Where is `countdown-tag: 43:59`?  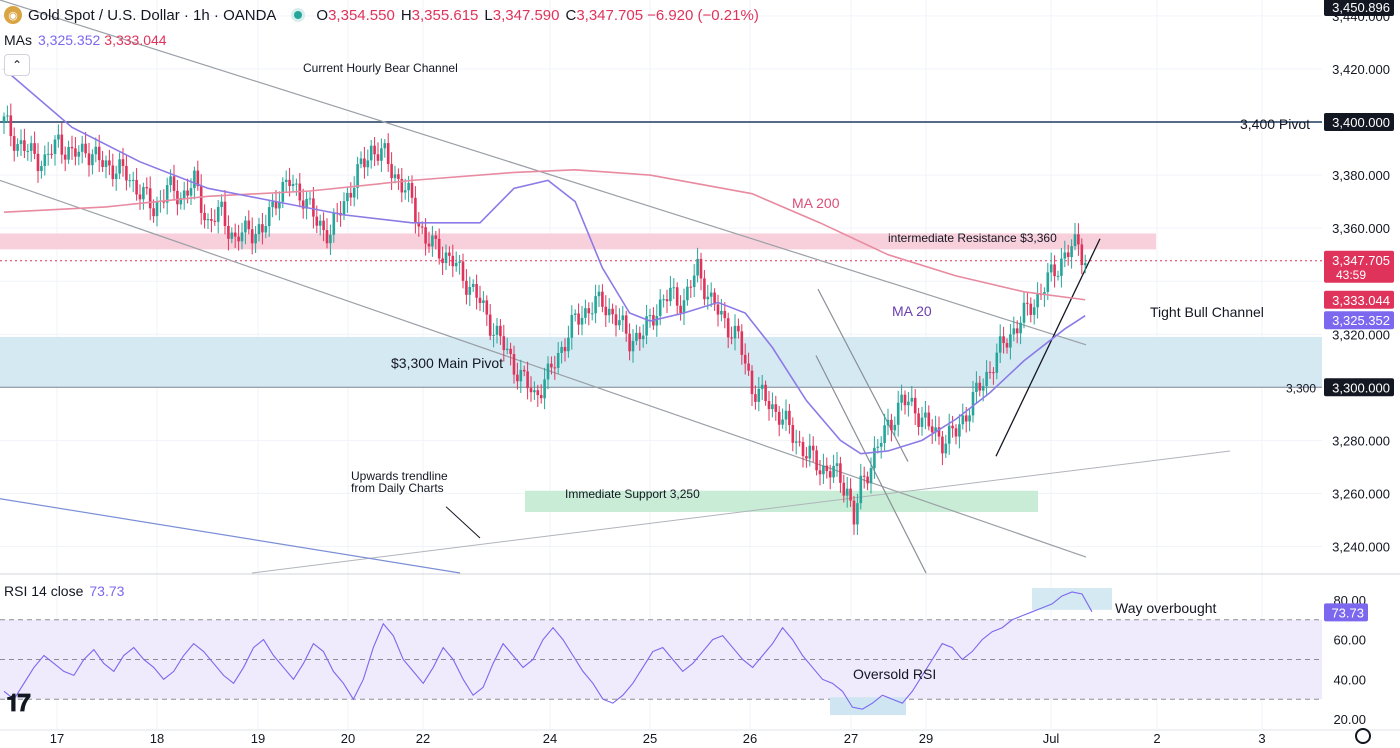 countdown-tag: 43:59 is located at coordinates (1351, 275).